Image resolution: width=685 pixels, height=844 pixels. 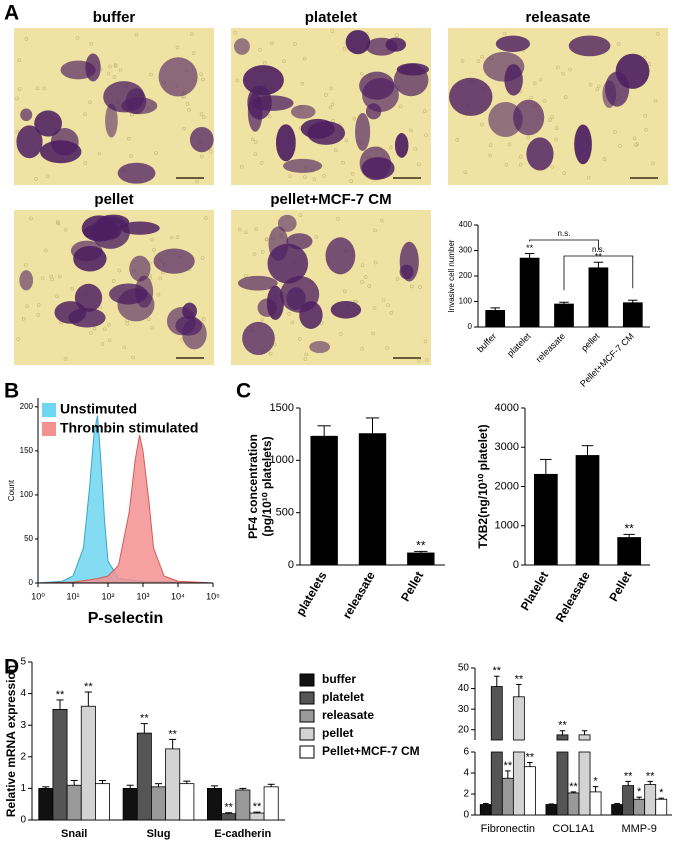 I want to click on x-tick-label: 10⁵, so click(x=213, y=596).